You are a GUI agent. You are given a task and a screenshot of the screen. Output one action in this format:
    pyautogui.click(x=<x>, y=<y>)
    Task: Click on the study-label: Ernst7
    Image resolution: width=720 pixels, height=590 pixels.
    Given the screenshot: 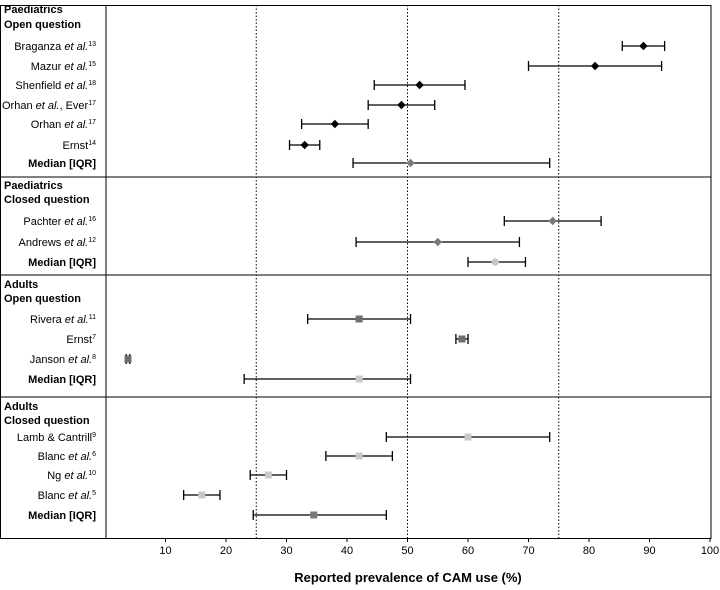 What is the action you would take?
    pyautogui.click(x=81, y=340)
    